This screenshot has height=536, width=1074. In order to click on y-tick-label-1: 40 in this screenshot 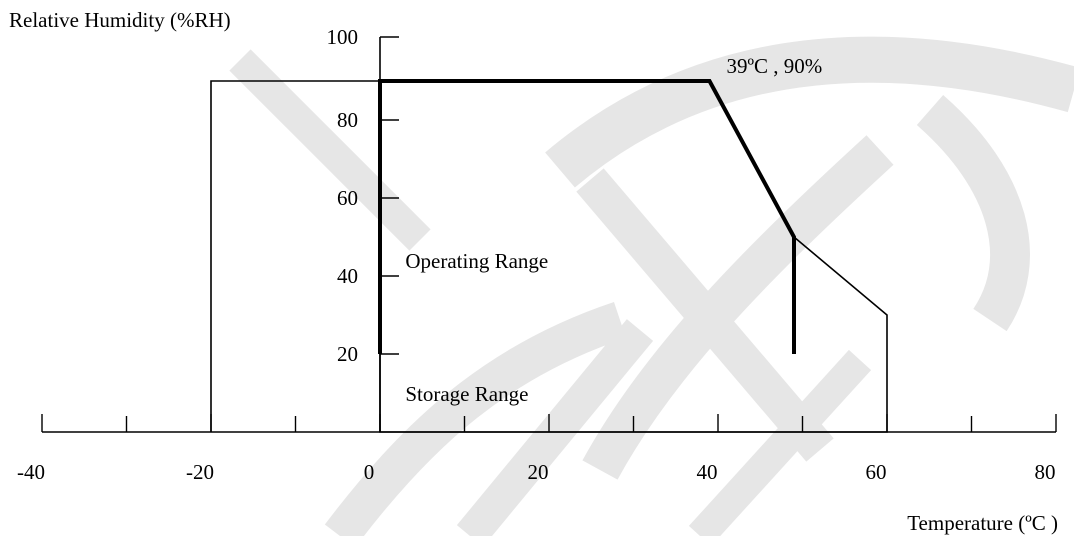, I will do `click(347, 276)`.